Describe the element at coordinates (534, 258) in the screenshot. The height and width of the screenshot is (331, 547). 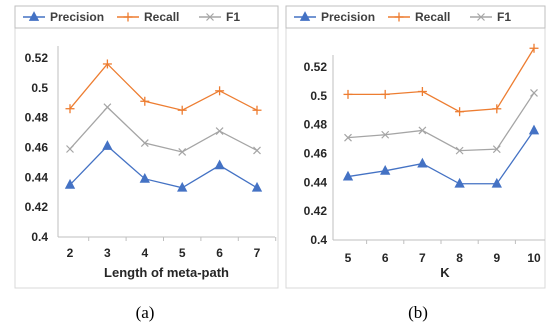
I see `x-tick-label: 10` at that location.